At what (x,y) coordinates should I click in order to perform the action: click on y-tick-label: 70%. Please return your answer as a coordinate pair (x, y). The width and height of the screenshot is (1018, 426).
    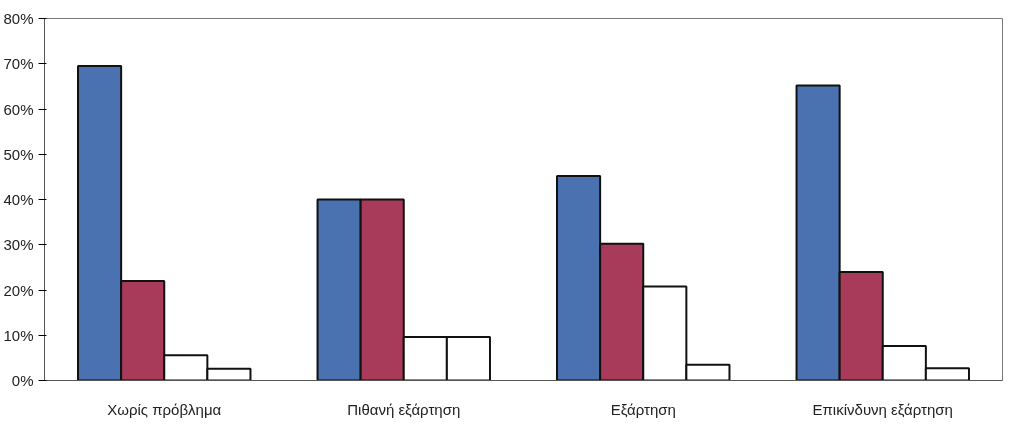
    Looking at the image, I should click on (18, 64).